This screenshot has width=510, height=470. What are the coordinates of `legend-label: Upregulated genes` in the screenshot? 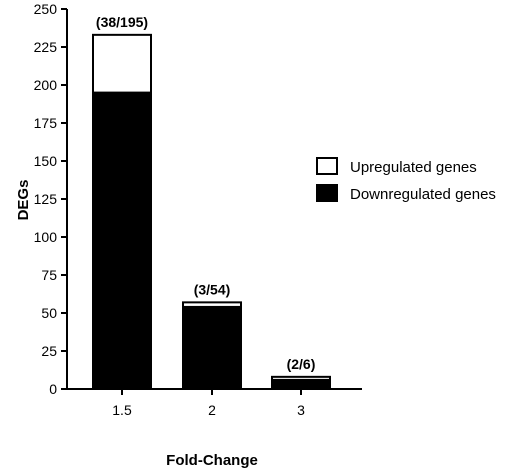 It's located at (413, 167).